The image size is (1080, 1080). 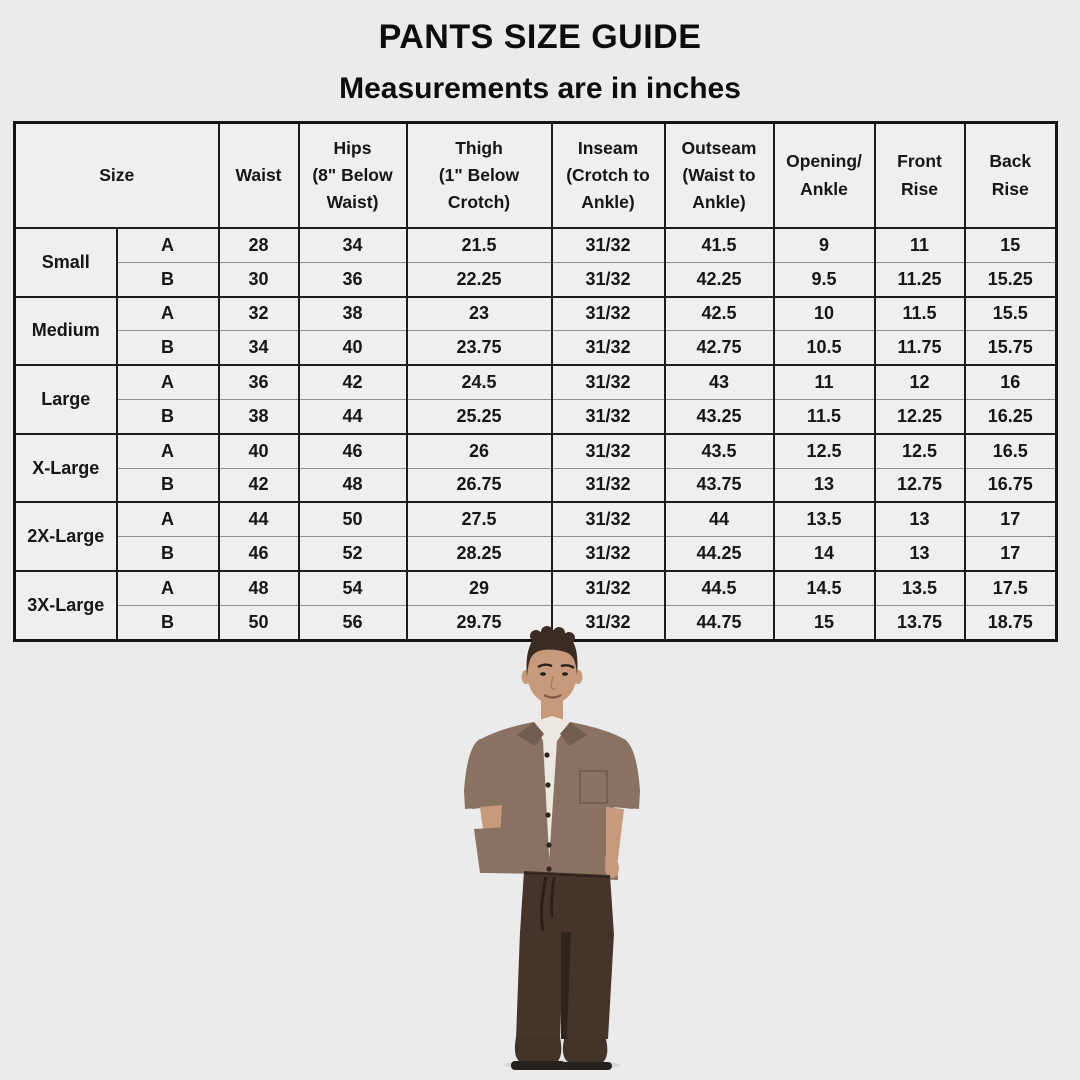 I want to click on model-jacket-pocket, so click(x=492, y=850).